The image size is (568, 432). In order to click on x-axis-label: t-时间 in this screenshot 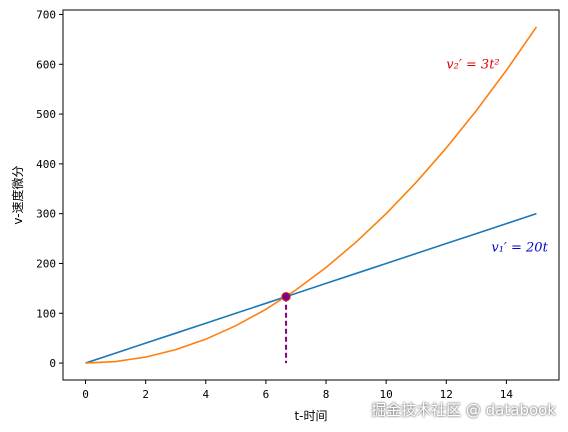, I will do `click(310, 416)`.